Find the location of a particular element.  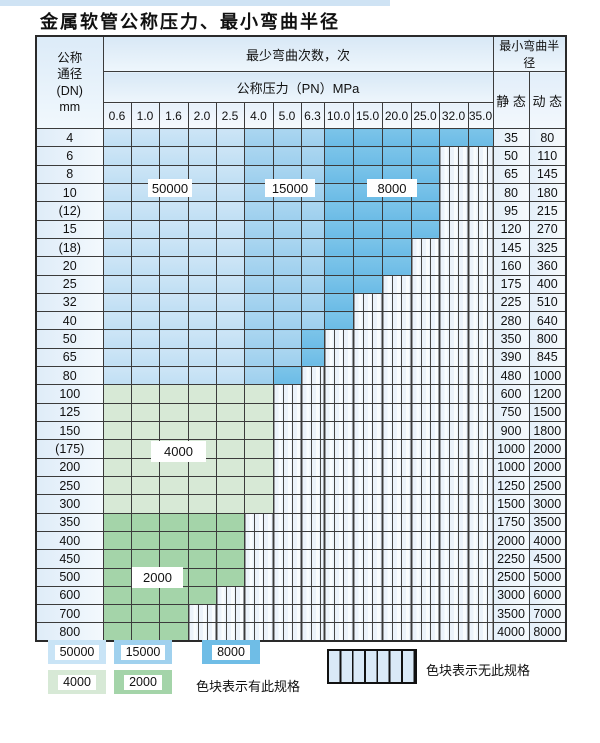

table-row: 125 750 1500 is located at coordinates (301, 412).